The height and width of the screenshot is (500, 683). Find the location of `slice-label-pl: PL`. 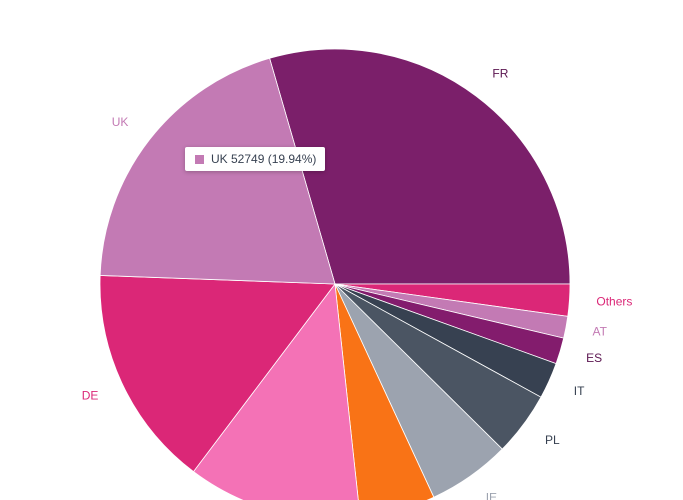

slice-label-pl: PL is located at coordinates (552, 440).